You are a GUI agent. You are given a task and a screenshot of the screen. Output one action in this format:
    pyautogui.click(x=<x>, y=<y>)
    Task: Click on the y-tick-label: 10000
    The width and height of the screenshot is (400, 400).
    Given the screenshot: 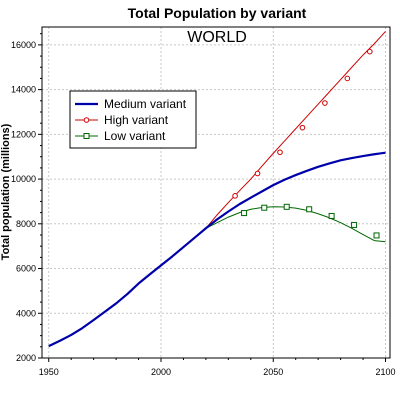 What is the action you would take?
    pyautogui.click(x=23, y=179)
    